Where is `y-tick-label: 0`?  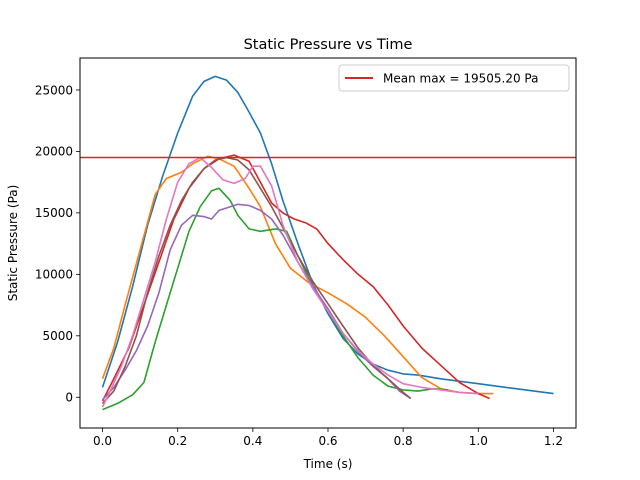 y-tick-label: 0 is located at coordinates (69, 398).